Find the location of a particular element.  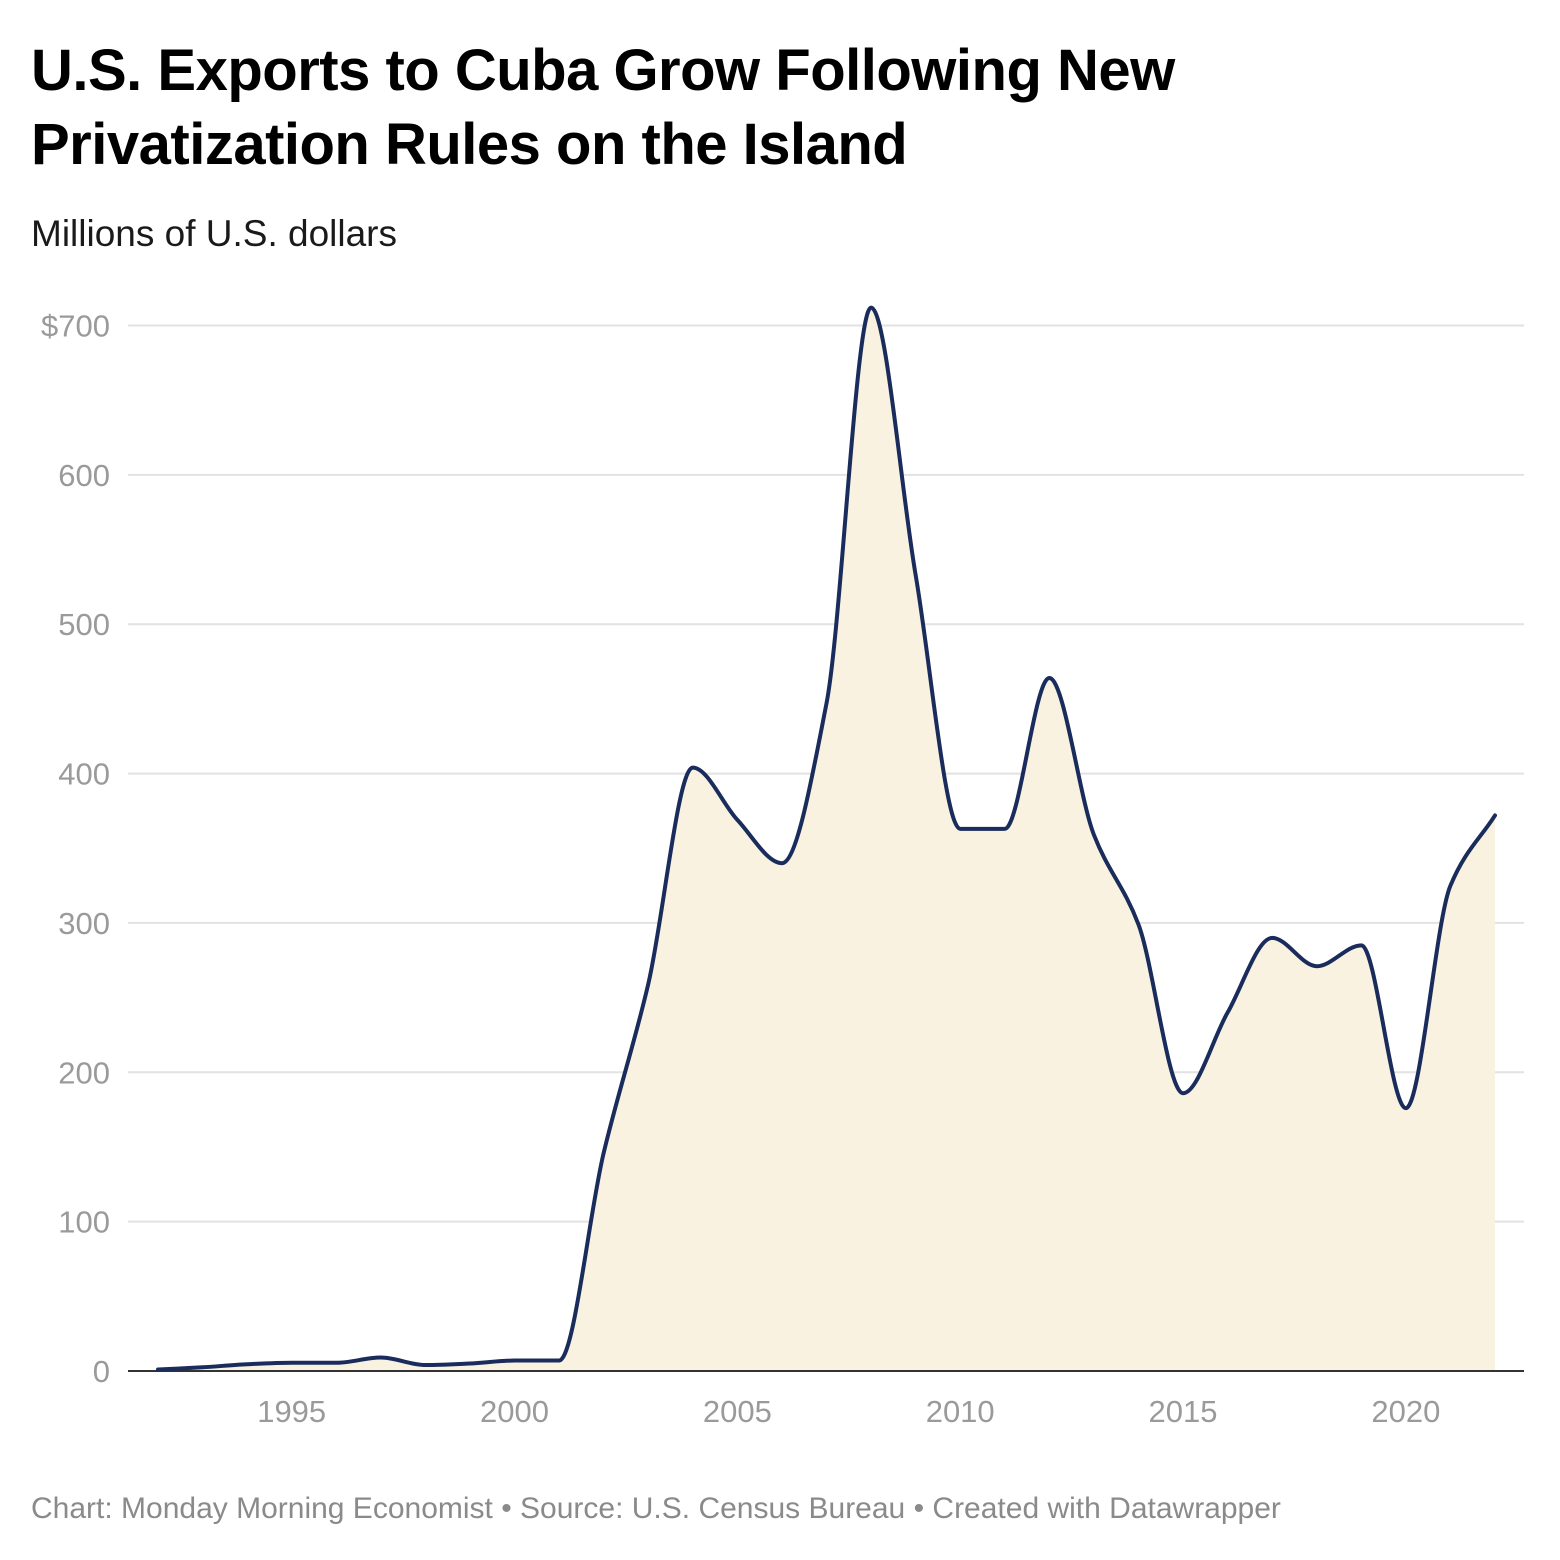

y-tick-label: $700 is located at coordinates (75, 326).